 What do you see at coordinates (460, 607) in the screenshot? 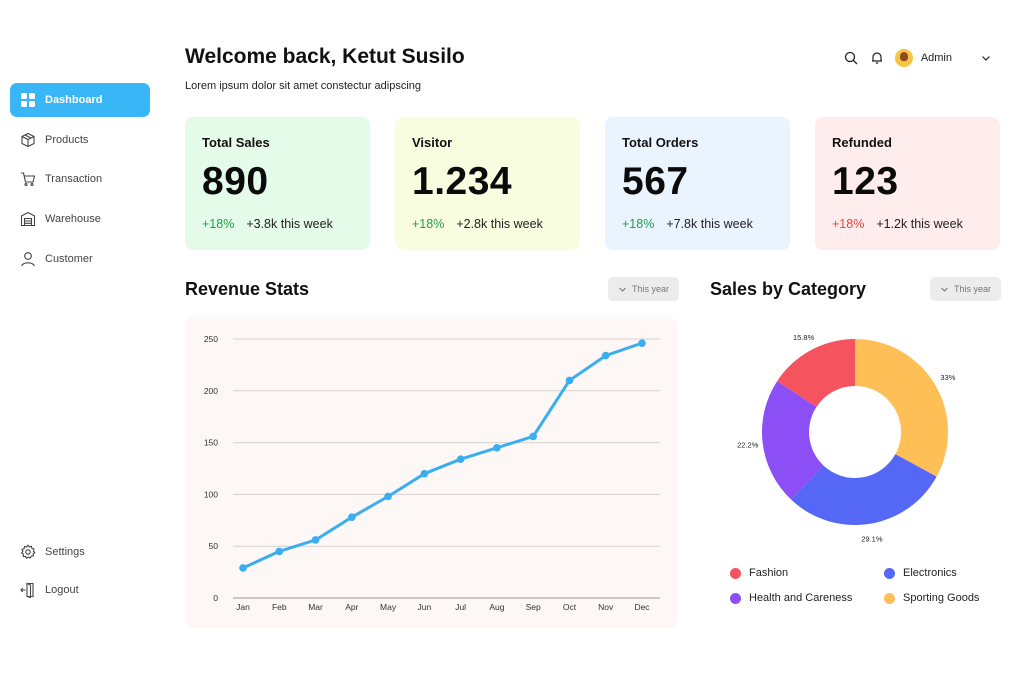
I see `x-tick-label: Jul` at bounding box center [460, 607].